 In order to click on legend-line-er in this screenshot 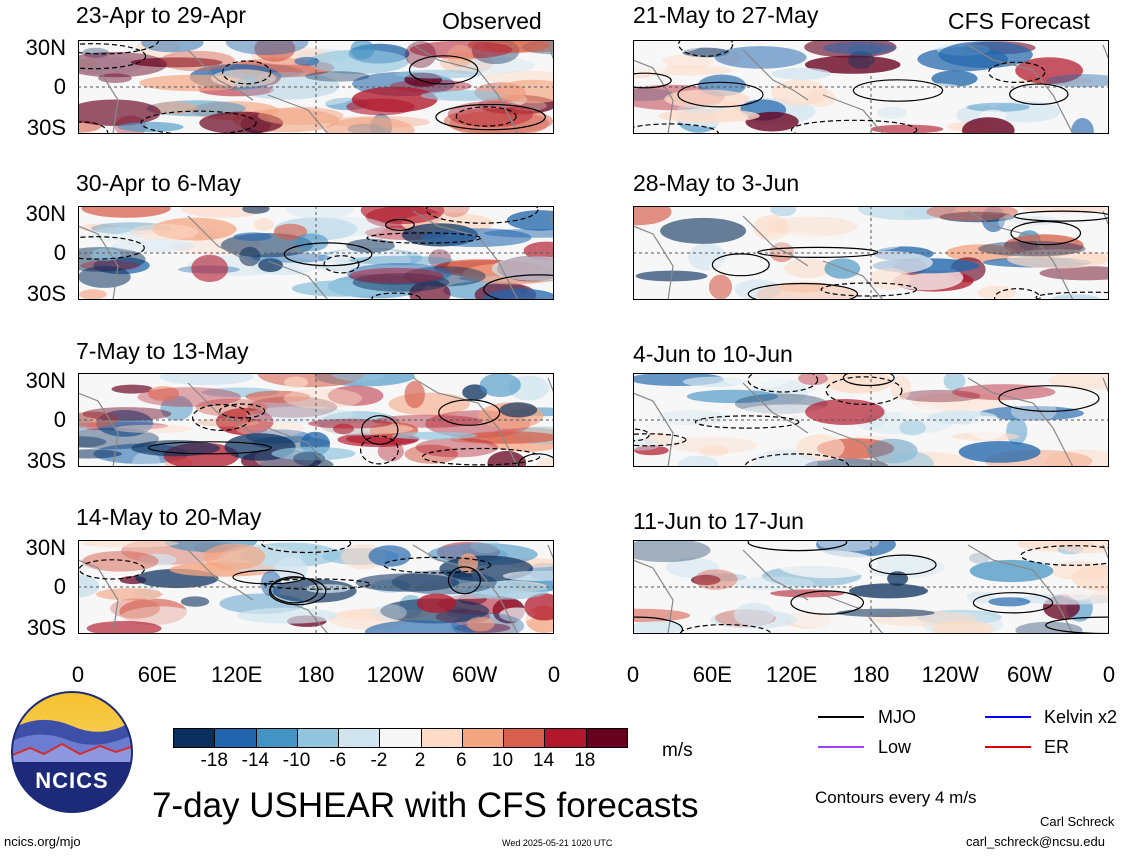, I will do `click(1008, 747)`.